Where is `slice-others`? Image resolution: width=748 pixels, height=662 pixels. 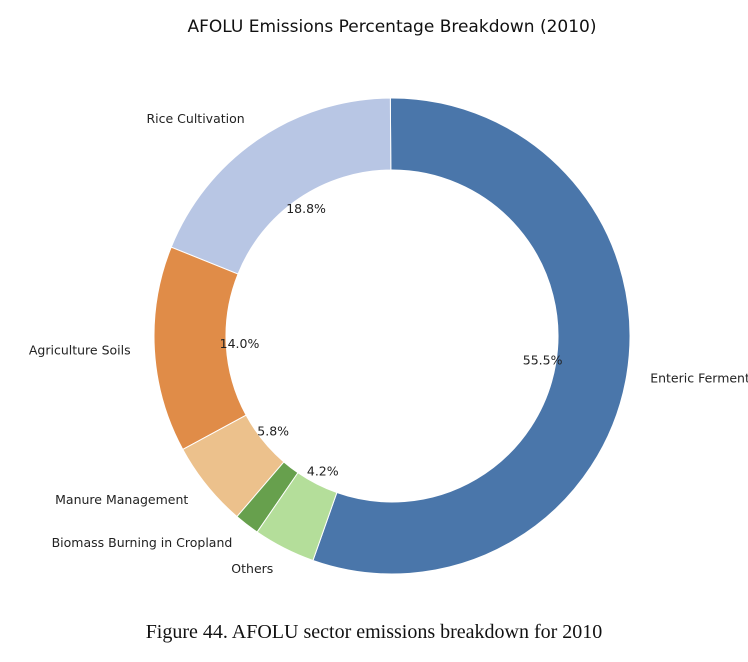 slice-others is located at coordinates (297, 517).